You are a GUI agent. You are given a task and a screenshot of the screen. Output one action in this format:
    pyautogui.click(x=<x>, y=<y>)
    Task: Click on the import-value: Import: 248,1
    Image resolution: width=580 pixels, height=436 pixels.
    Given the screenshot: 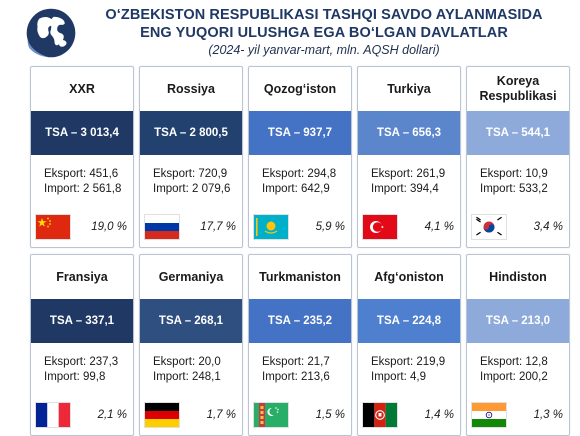 What is the action you would take?
    pyautogui.click(x=187, y=377)
    